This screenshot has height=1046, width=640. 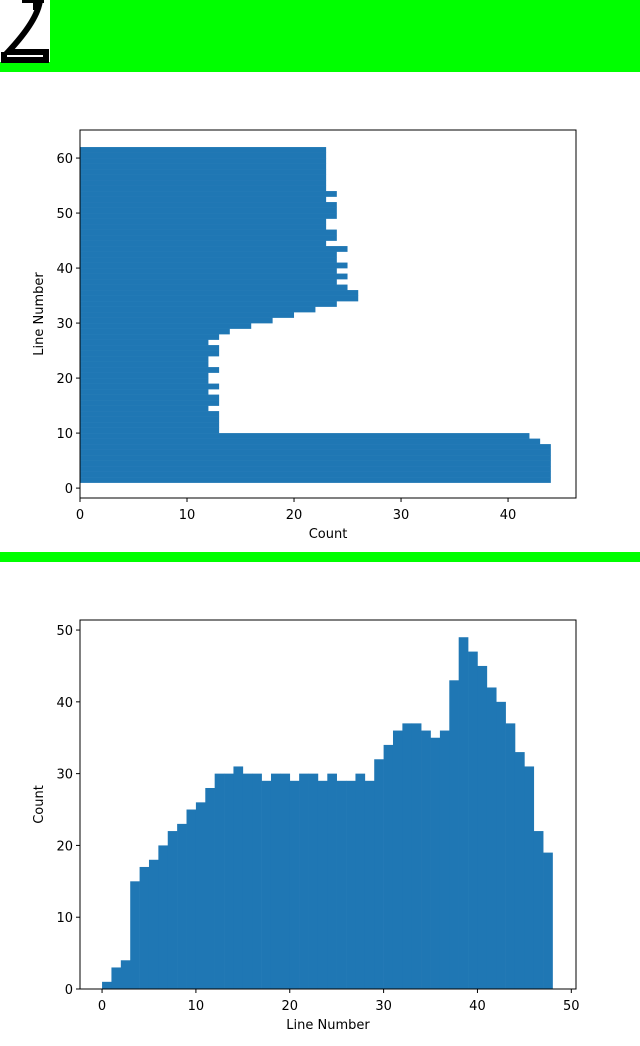 What do you see at coordinates (328, 534) in the screenshot?
I see `x-axis-label: Count` at bounding box center [328, 534].